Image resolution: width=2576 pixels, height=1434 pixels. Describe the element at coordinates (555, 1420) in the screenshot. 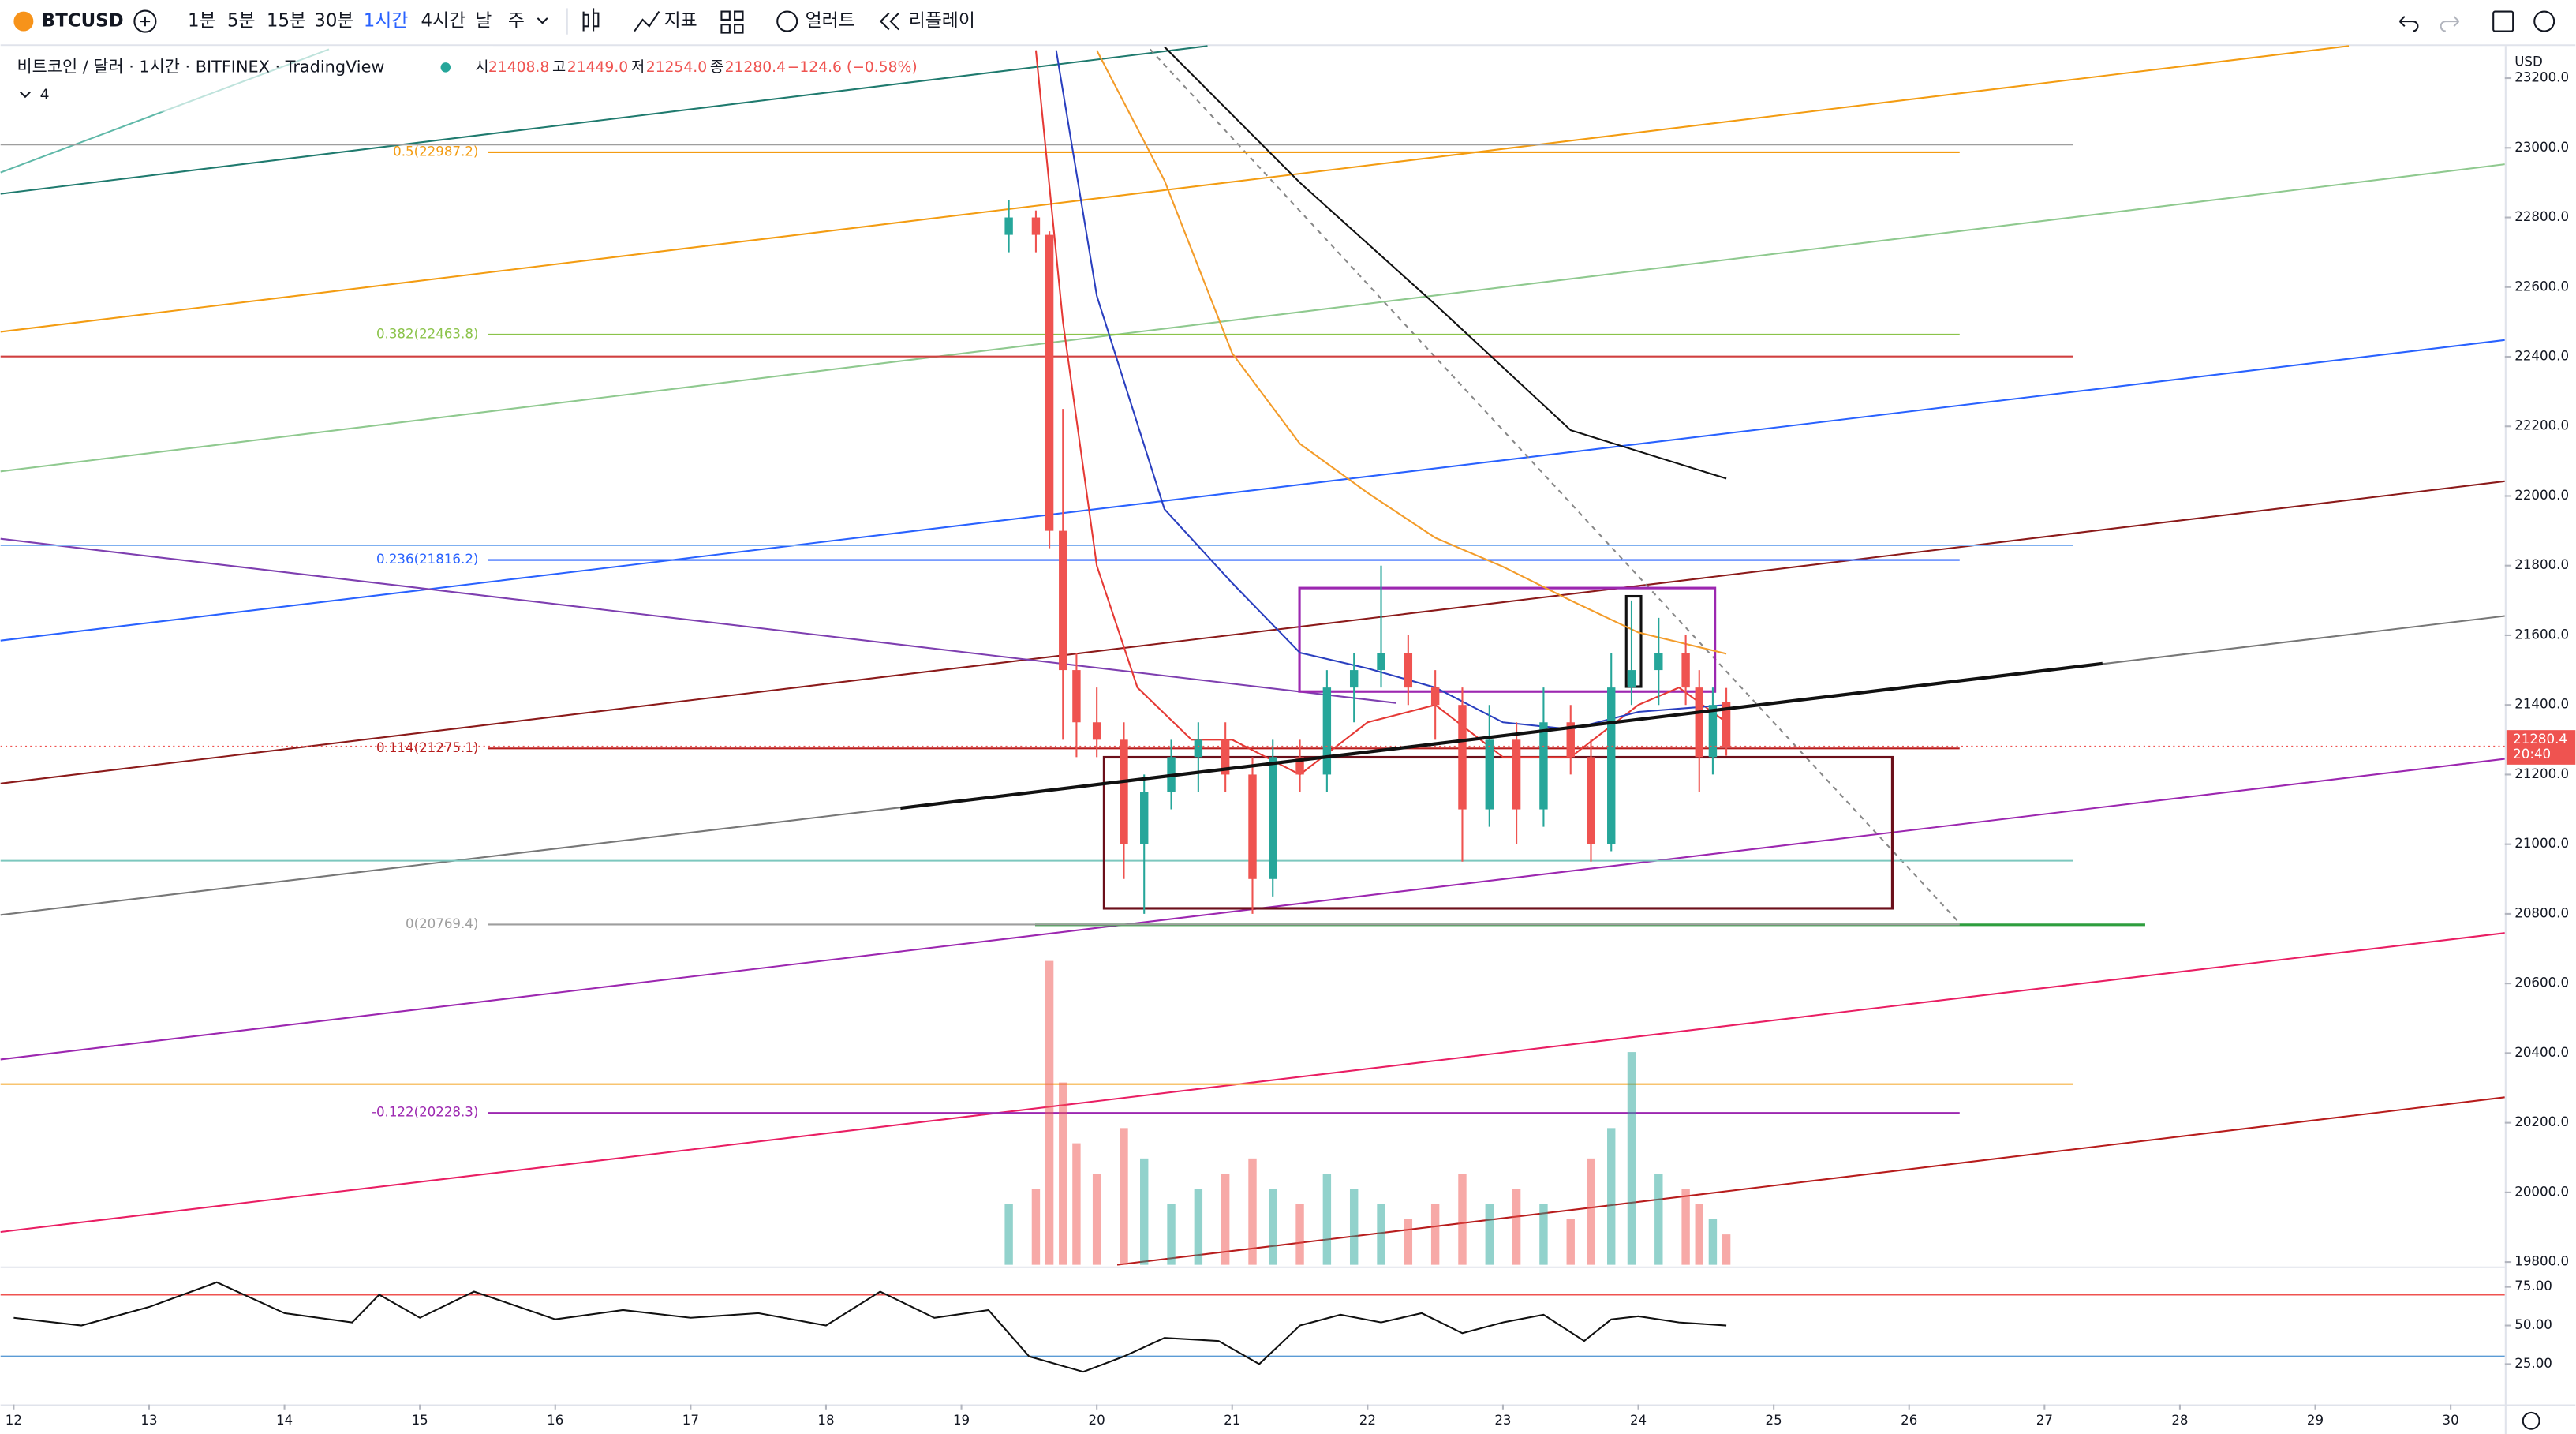

I see `x-tick-label: 16` at that location.